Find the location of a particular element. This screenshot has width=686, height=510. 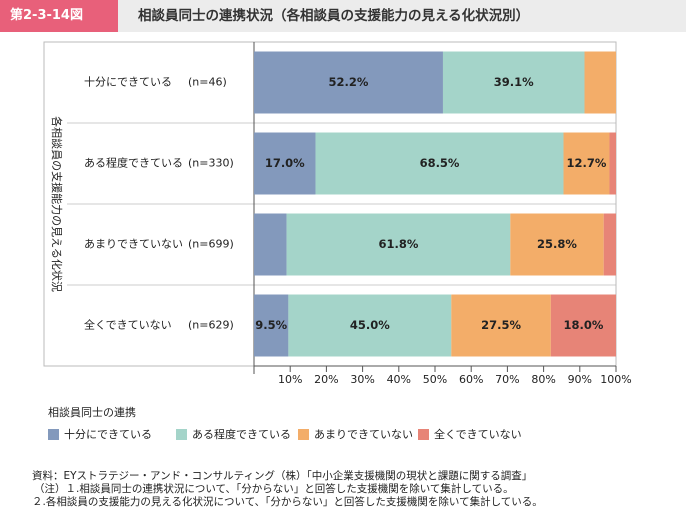

data-label: 18.0% is located at coordinates (583, 325).